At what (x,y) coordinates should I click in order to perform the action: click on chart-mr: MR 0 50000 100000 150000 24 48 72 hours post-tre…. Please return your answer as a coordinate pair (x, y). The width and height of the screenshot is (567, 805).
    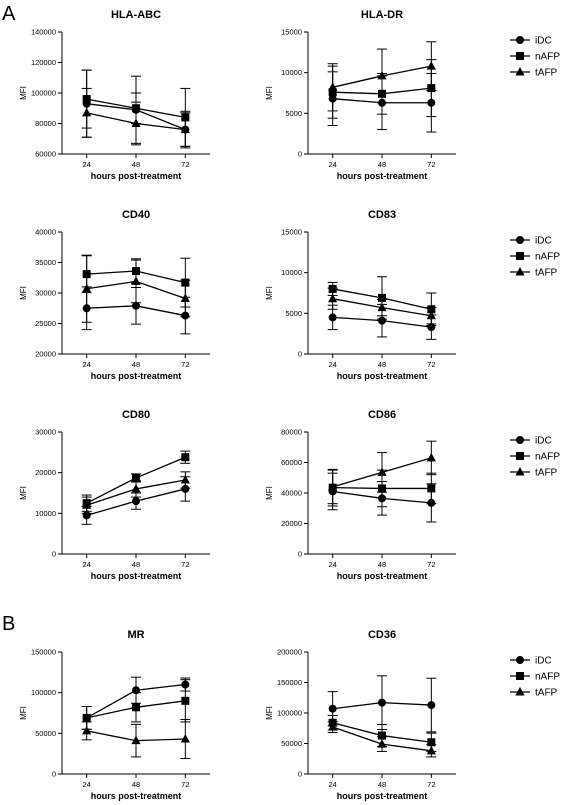
    Looking at the image, I should click on (114, 715).